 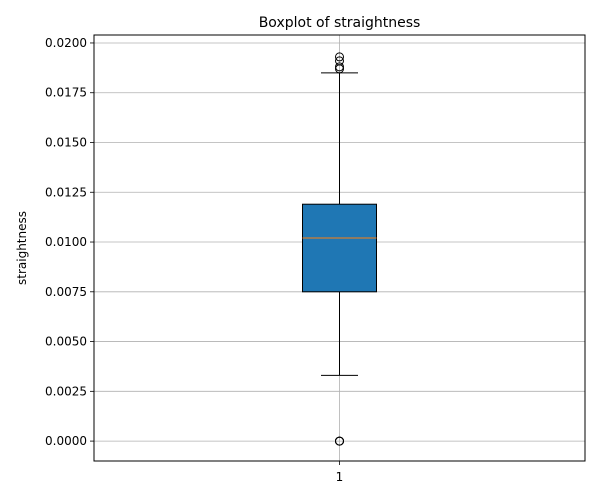 I want to click on y-tick-label: 0.0175, so click(x=66, y=93).